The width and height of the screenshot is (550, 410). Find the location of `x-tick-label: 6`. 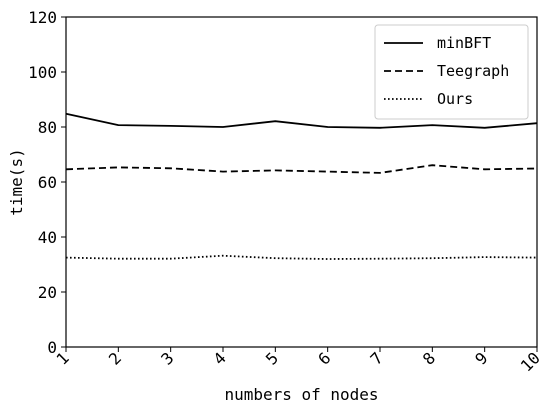

x-tick-label: 6 is located at coordinates (324, 358).